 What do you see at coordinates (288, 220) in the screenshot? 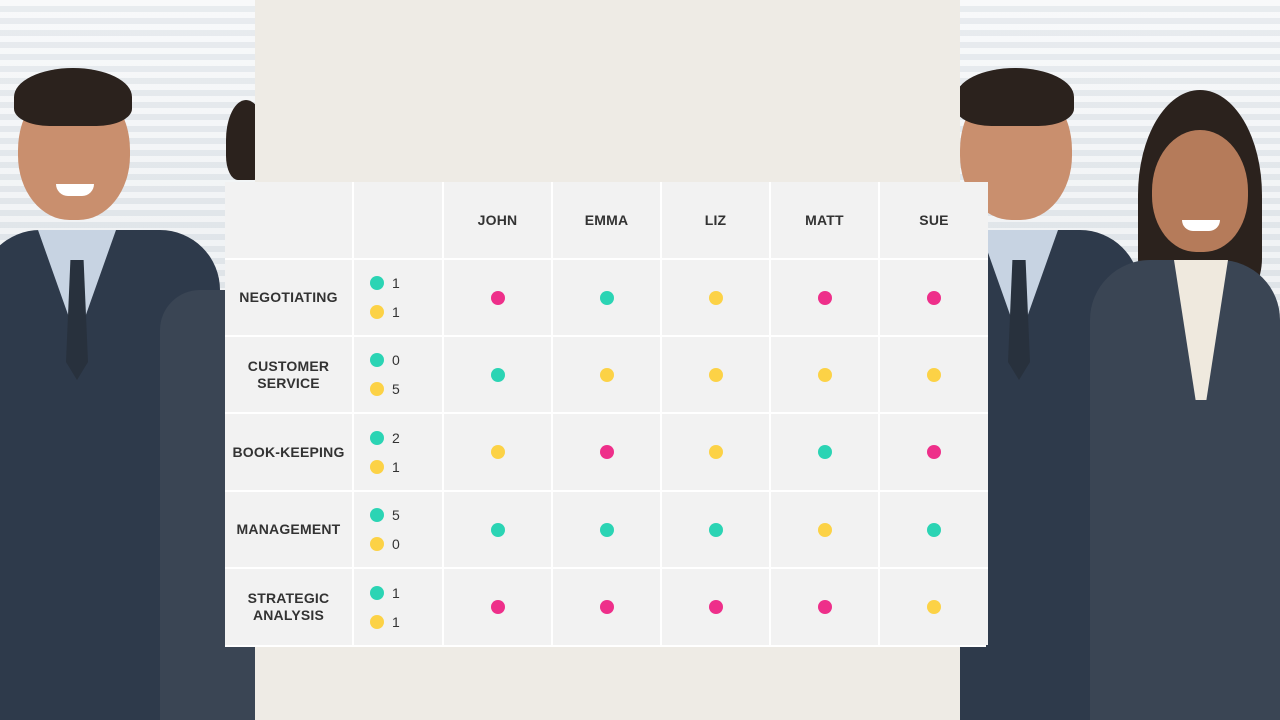
I see `header-corner` at bounding box center [288, 220].